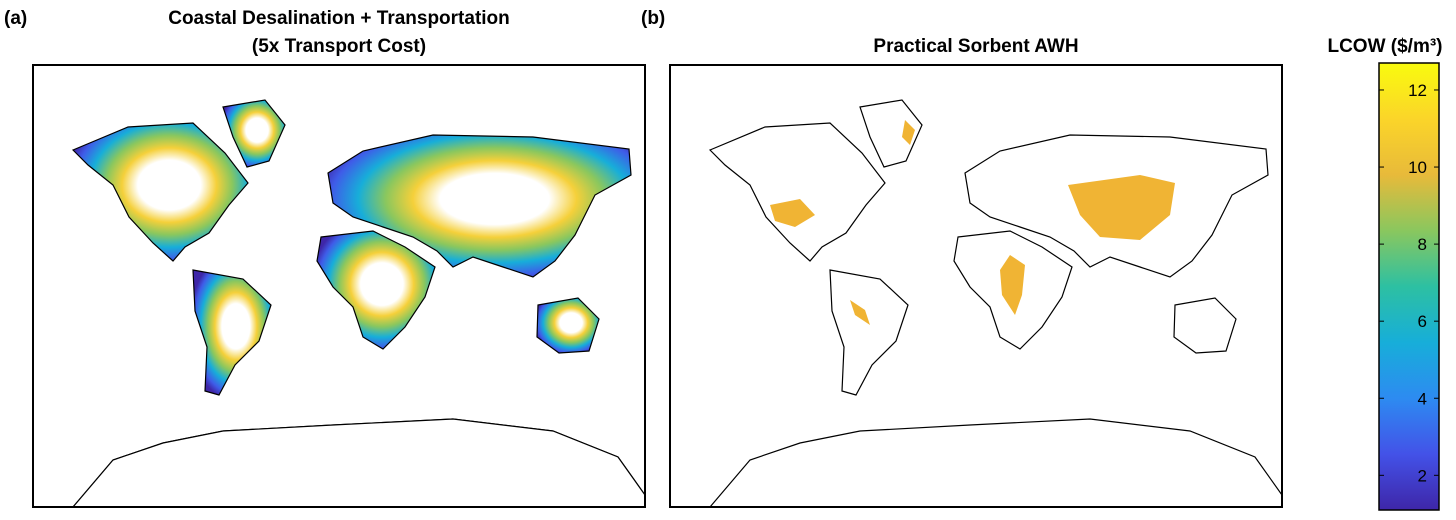 The width and height of the screenshot is (1456, 520). What do you see at coordinates (1422, 398) in the screenshot?
I see `tick-label: 4` at bounding box center [1422, 398].